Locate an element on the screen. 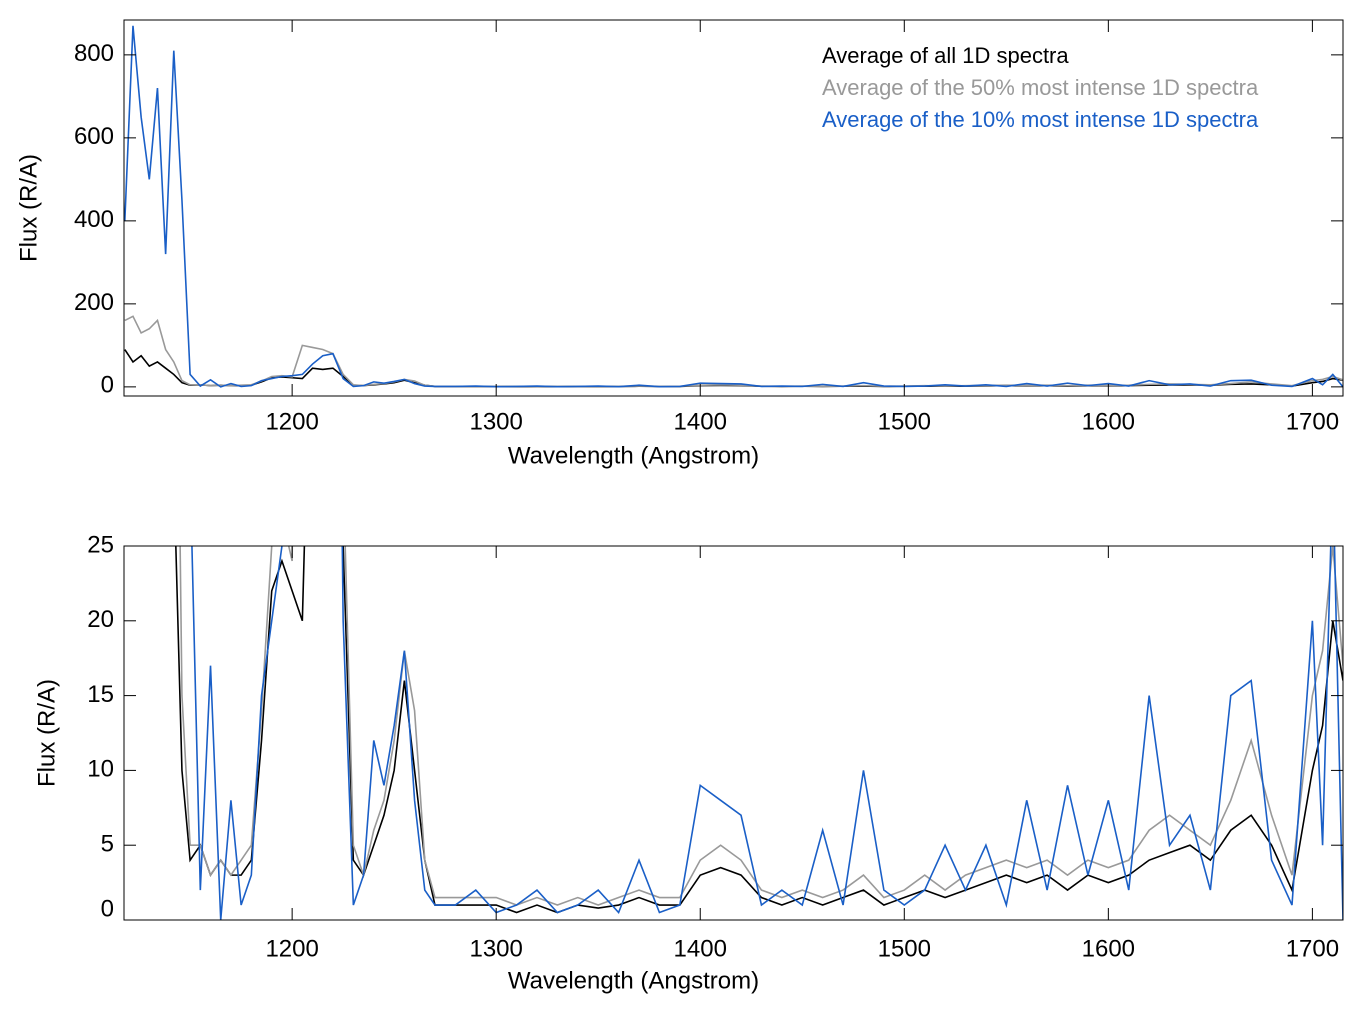  y-tick-label: 25 is located at coordinates (100, 544).